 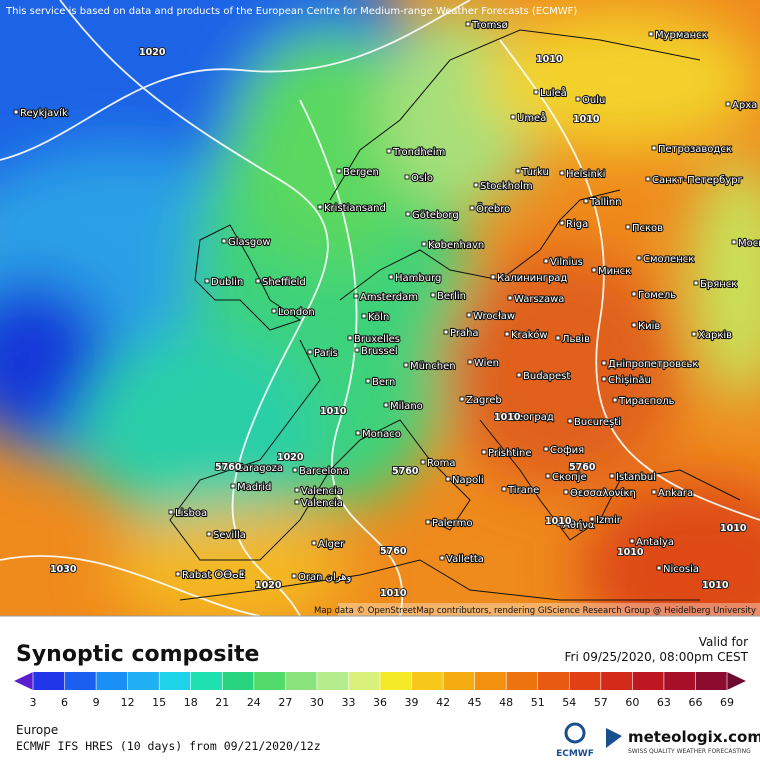 What do you see at coordinates (744, 105) in the screenshot?
I see `city-label: Арха` at bounding box center [744, 105].